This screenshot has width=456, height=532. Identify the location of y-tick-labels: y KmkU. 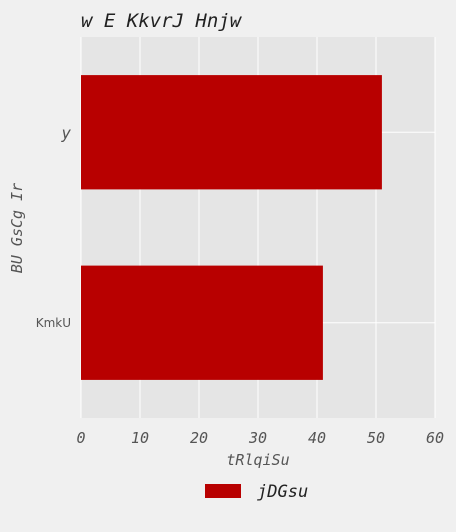
(54, 226).